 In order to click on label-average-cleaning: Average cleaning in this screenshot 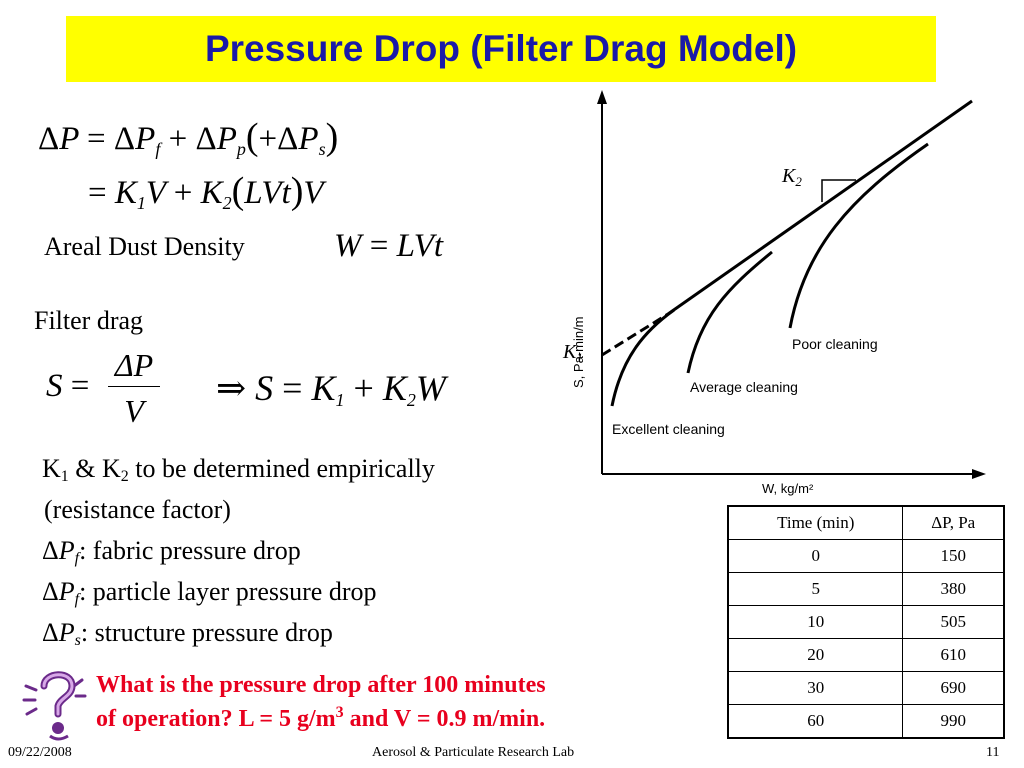, I will do `click(744, 387)`.